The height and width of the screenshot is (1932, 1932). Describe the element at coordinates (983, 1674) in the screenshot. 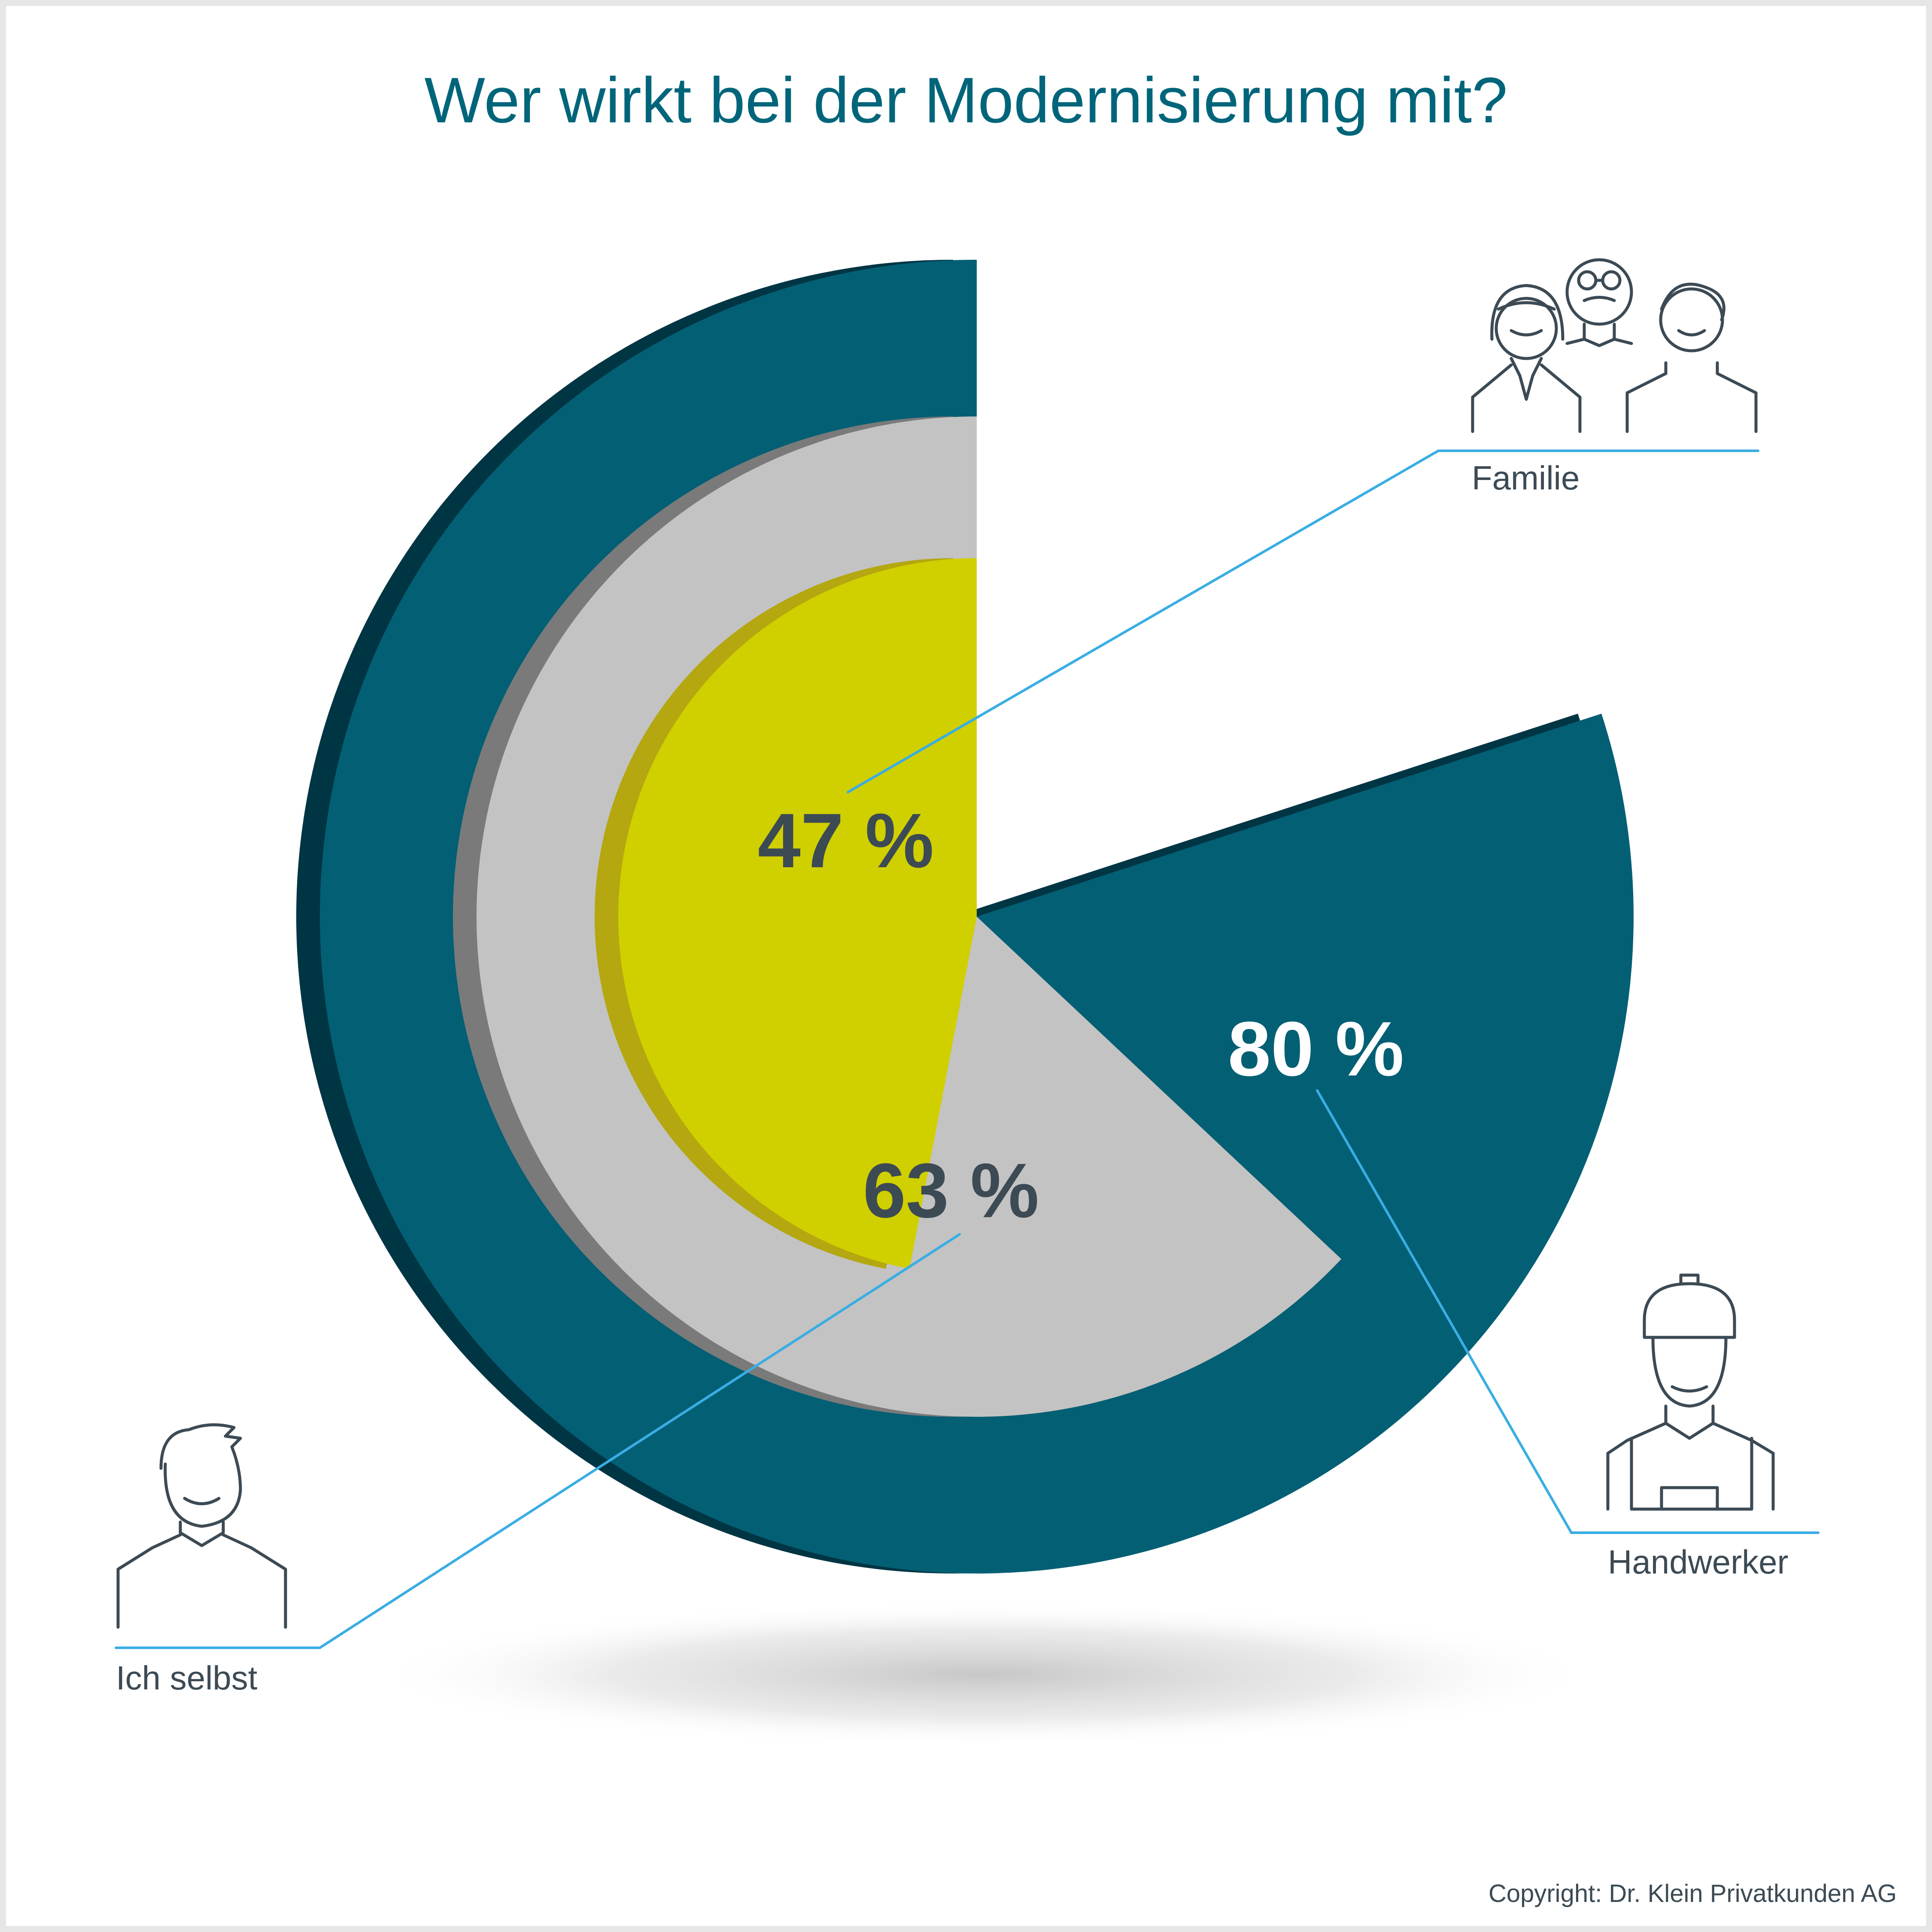

I see `chart-floor-shadow` at that location.